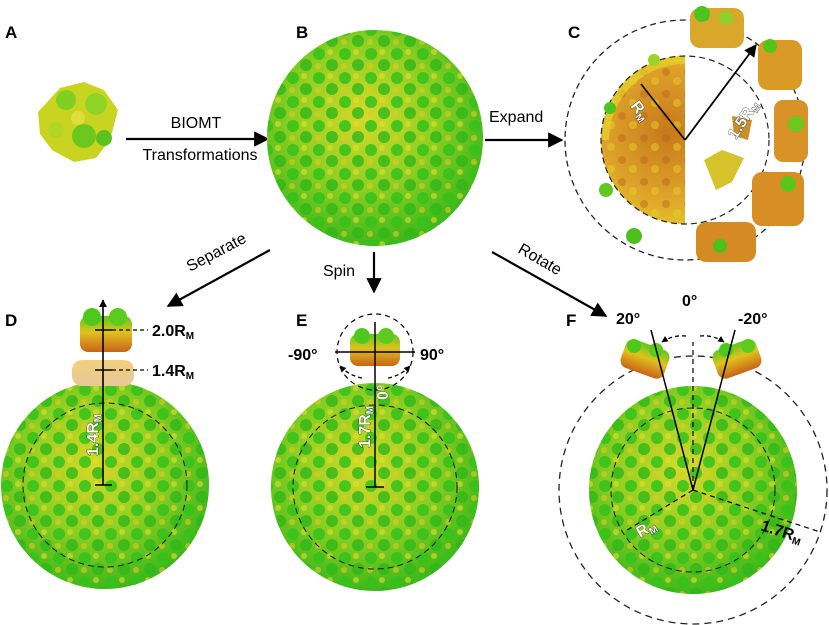 Image resolution: width=829 pixels, height=625 pixels. What do you see at coordinates (516, 117) in the screenshot?
I see `expand-label: Expand` at bounding box center [516, 117].